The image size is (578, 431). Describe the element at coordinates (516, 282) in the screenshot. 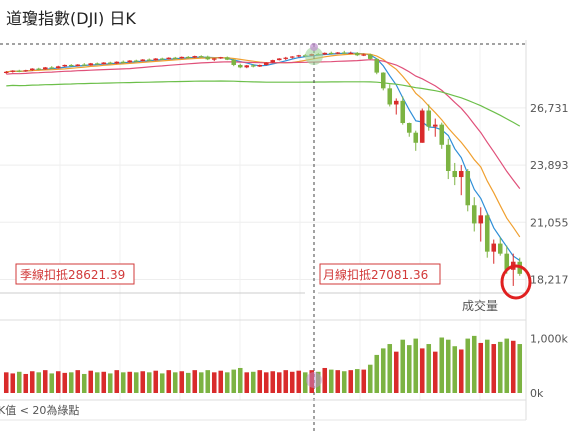

I see `highlight-circle` at that location.